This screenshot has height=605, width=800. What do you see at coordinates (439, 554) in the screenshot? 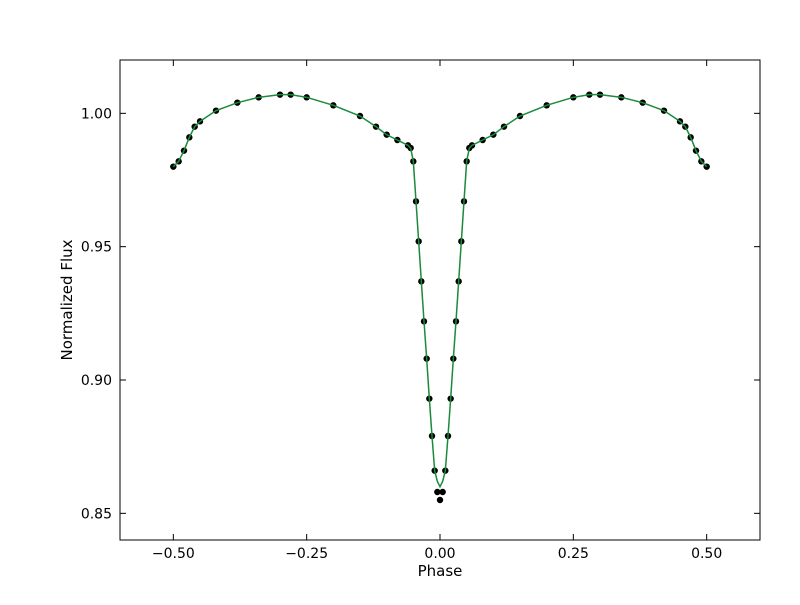
I see `x-tick-label: 0.00` at bounding box center [439, 554].